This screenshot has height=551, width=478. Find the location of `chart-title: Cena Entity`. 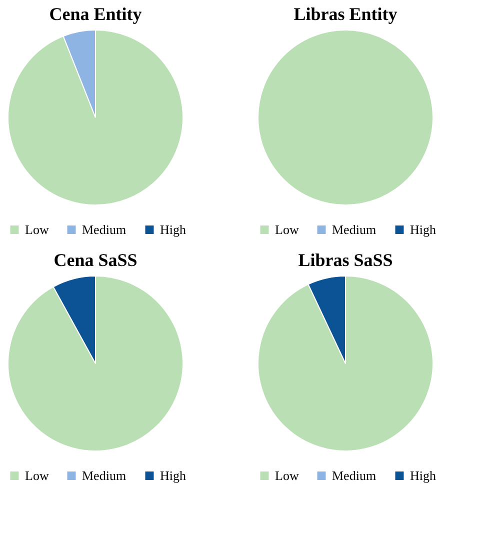

chart-title: Cena Entity is located at coordinates (95, 14).